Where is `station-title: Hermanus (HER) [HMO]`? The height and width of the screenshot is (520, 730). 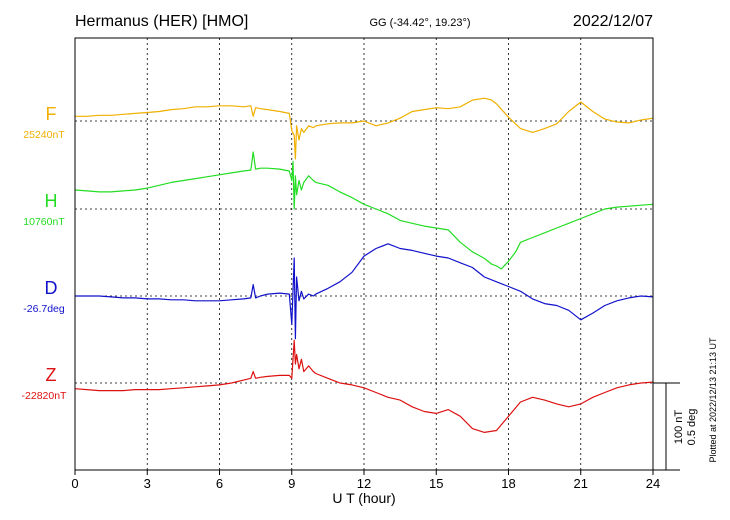
station-title: Hermanus (HER) [HMO] is located at coordinates (161, 21).